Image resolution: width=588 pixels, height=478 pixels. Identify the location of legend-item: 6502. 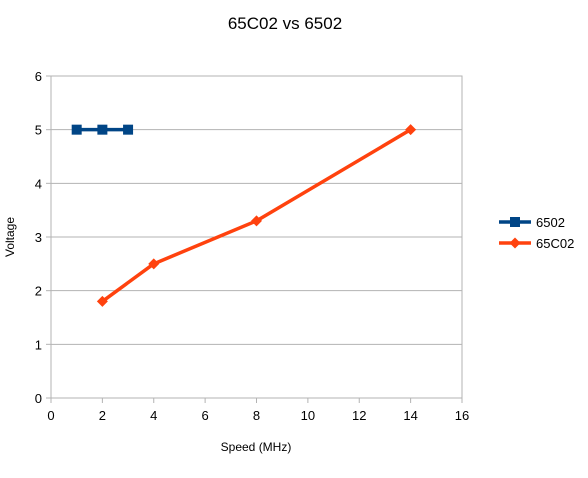
(532, 222).